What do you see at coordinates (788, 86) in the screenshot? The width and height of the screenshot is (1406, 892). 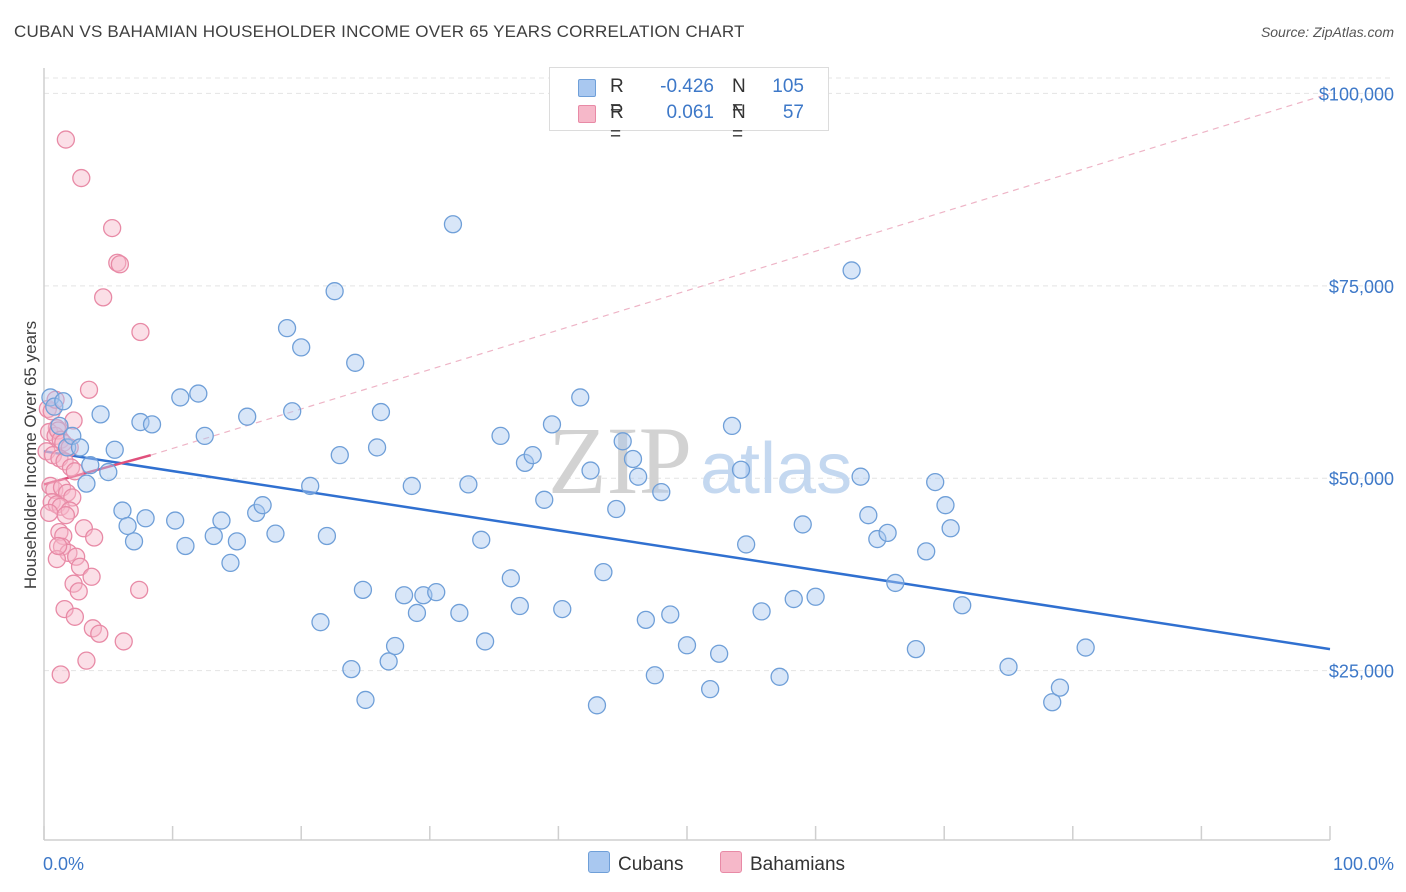 I see `legend-n-value-cubans: 105` at bounding box center [788, 86].